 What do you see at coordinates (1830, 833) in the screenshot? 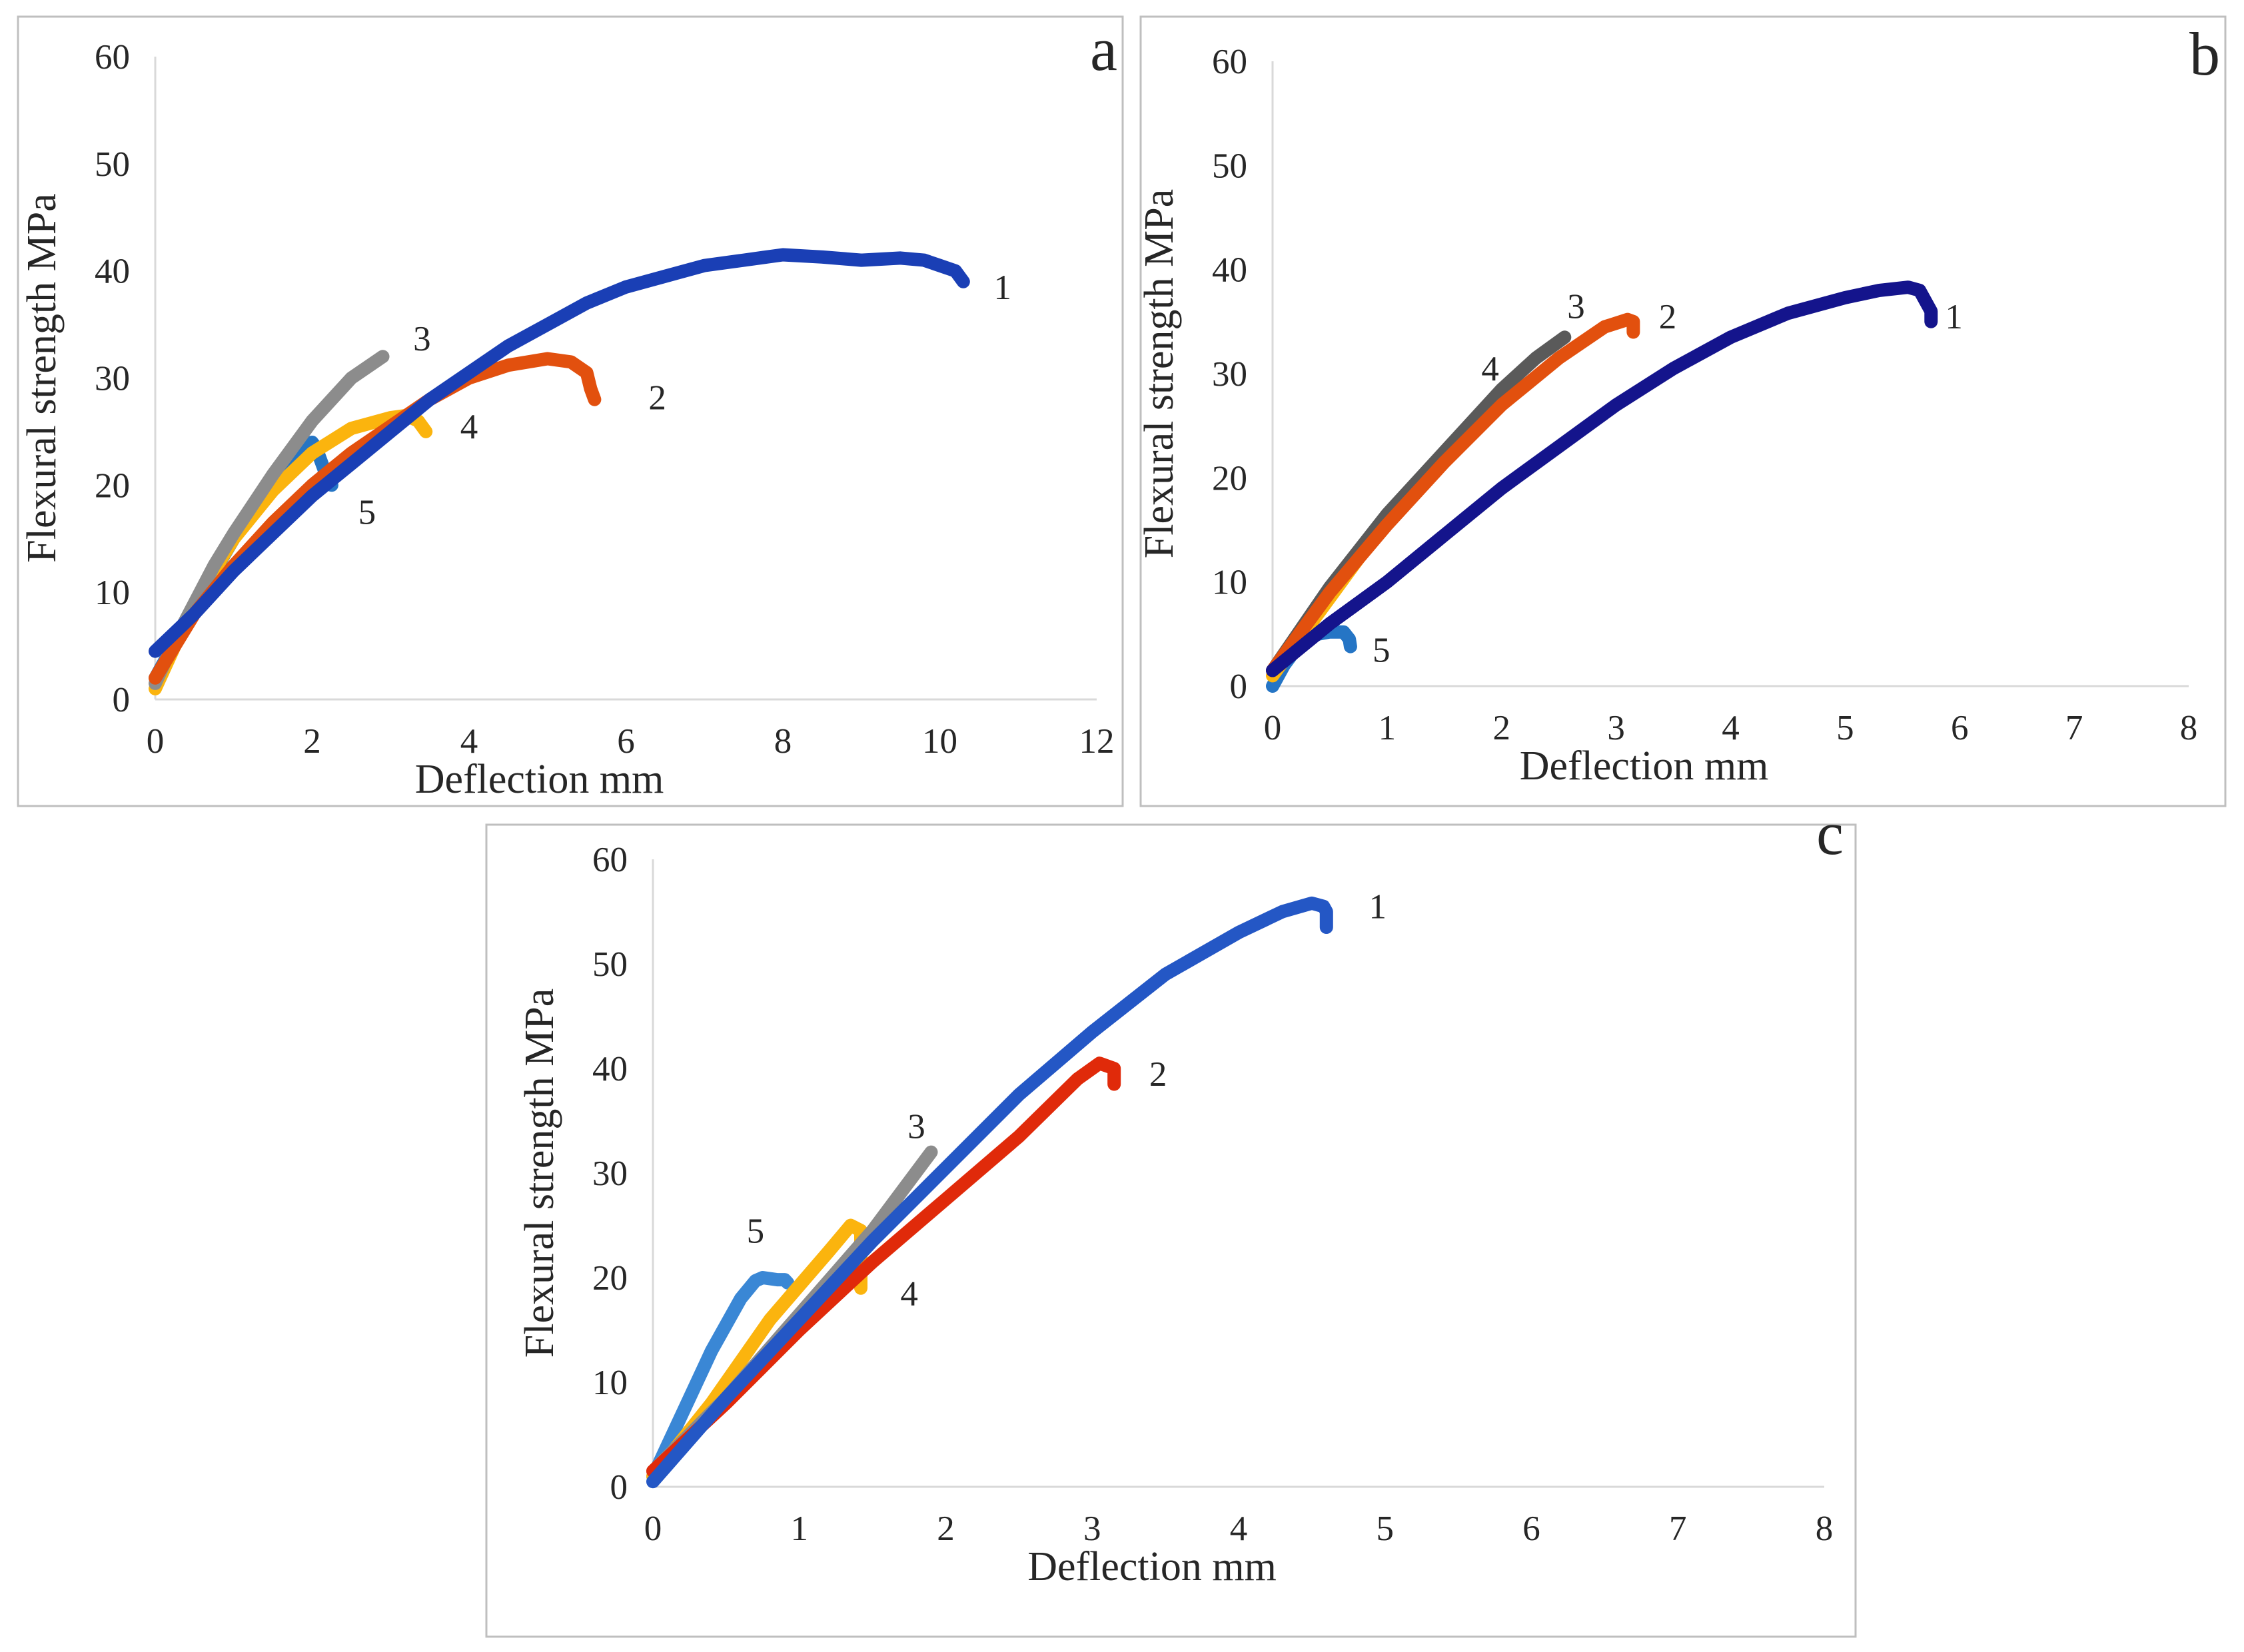
I see `panel-letter: c` at bounding box center [1830, 833].